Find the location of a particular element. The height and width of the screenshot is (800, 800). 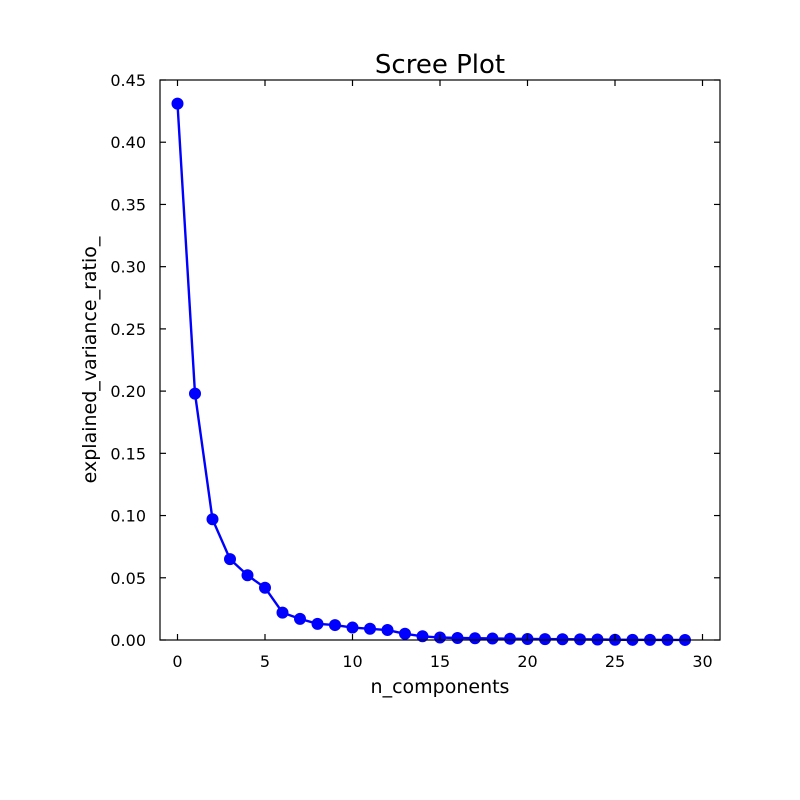

x-tick-label: 5 is located at coordinates (265, 661).